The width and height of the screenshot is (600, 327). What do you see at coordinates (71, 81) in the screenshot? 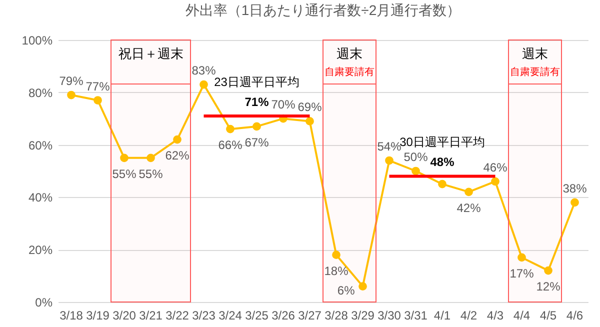
I see `data-label: 79%` at bounding box center [71, 81].